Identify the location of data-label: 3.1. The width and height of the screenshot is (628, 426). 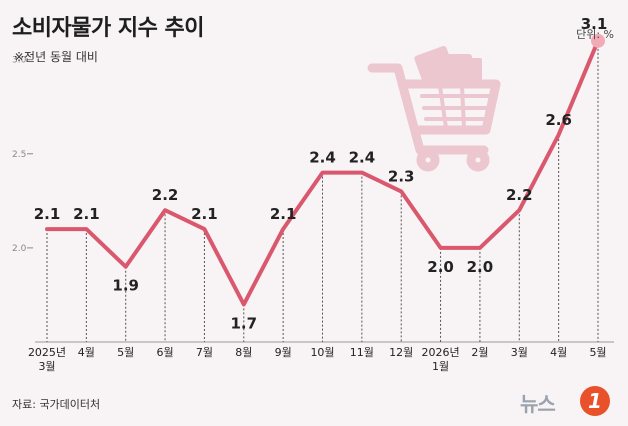
(594, 24).